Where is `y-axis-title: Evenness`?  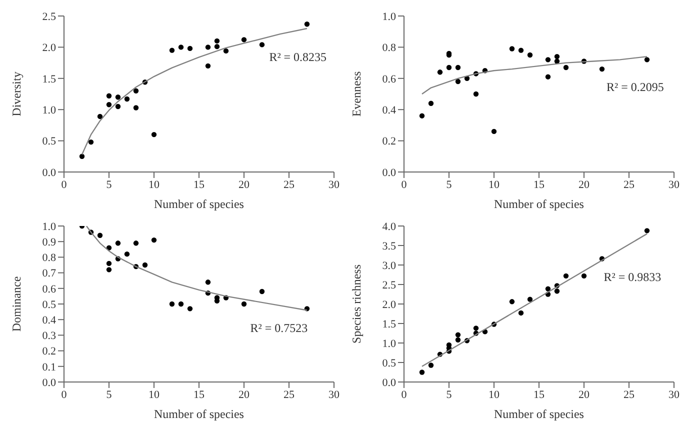 y-axis-title: Evenness is located at coordinates (356, 94).